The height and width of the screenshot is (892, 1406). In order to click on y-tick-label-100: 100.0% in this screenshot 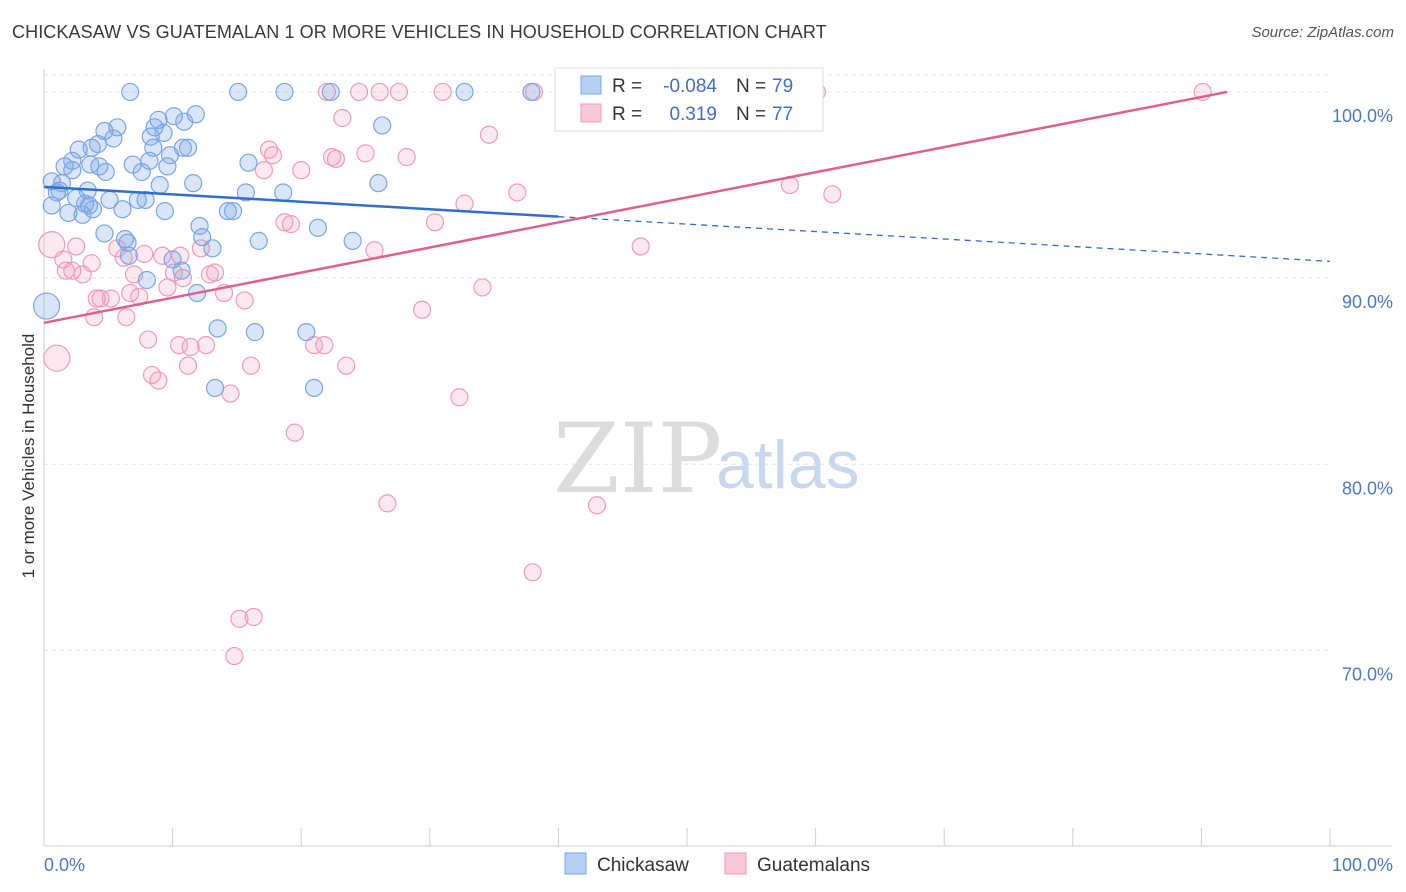, I will do `click(1362, 116)`.